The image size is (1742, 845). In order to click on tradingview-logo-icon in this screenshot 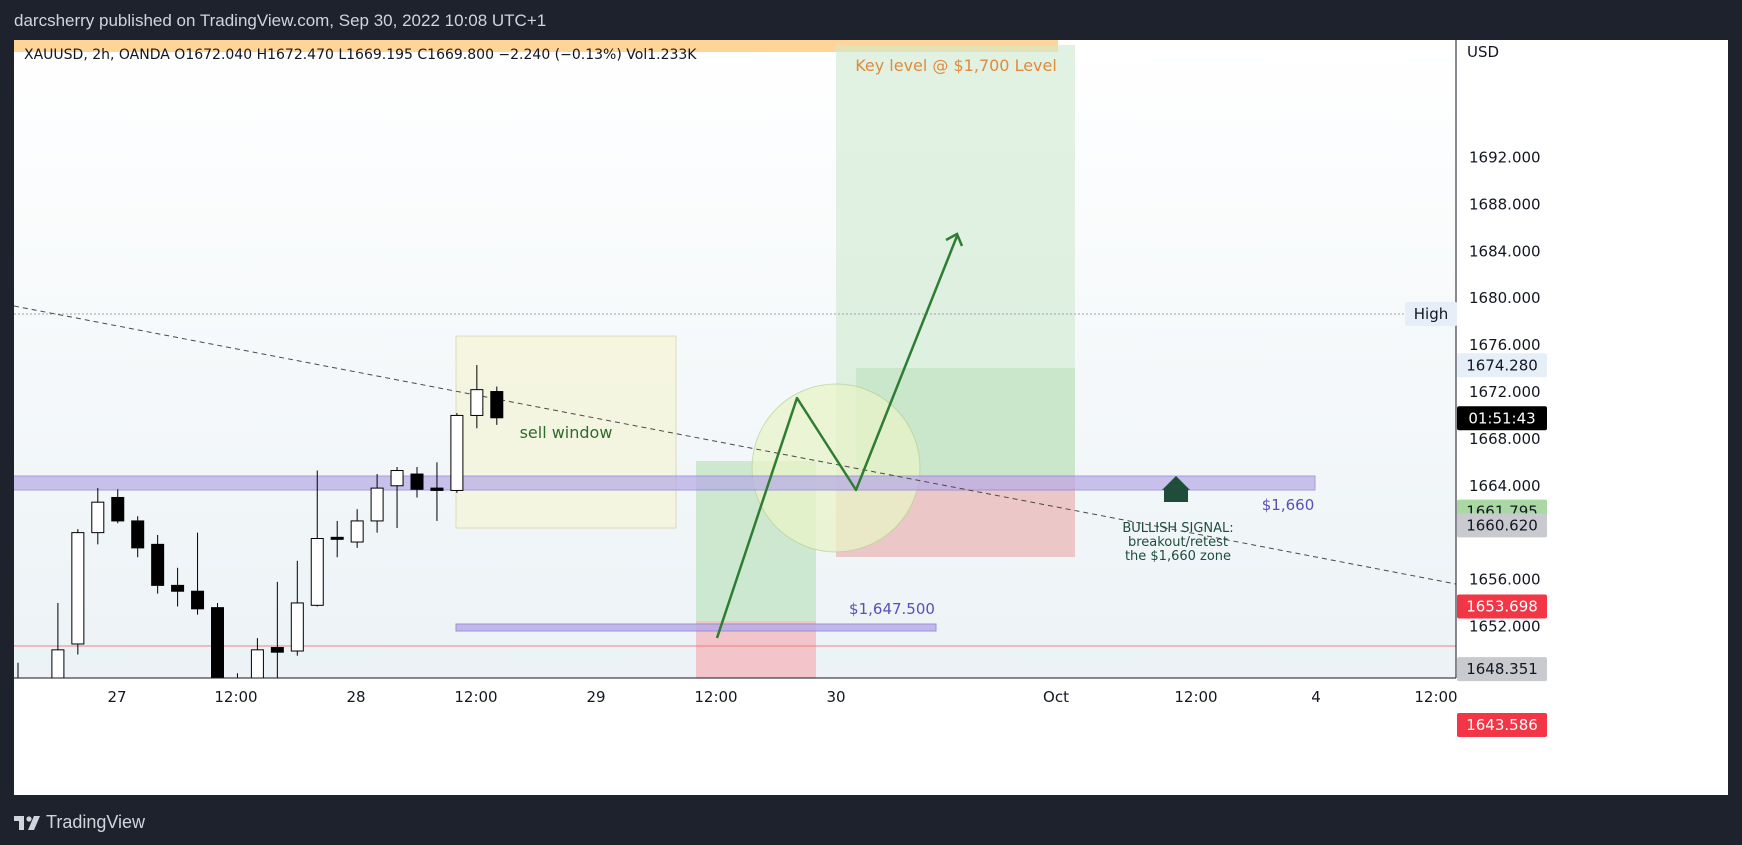, I will do `click(27, 822)`.